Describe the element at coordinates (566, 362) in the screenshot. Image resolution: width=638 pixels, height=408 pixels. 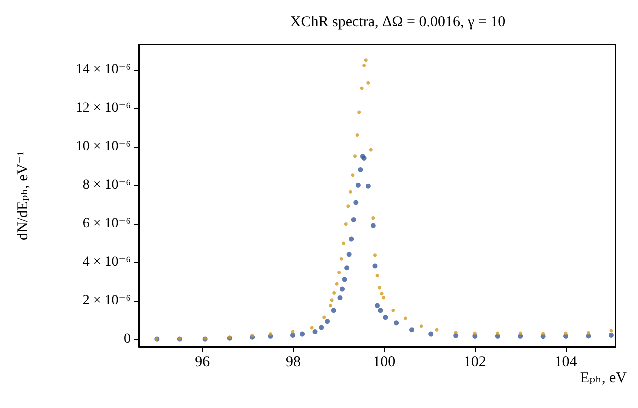
I see `x-tick-label: 104` at that location.